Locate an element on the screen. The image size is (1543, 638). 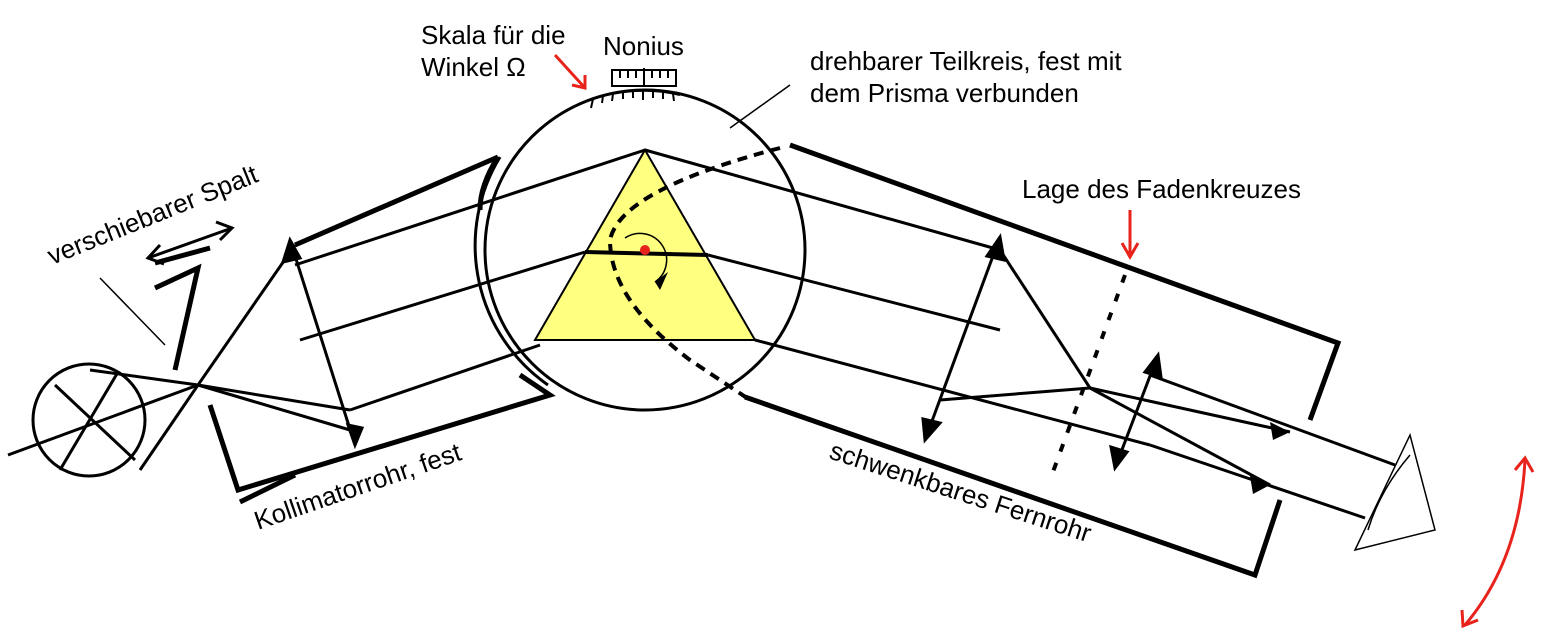
eye-icon is located at coordinates (1394, 492).